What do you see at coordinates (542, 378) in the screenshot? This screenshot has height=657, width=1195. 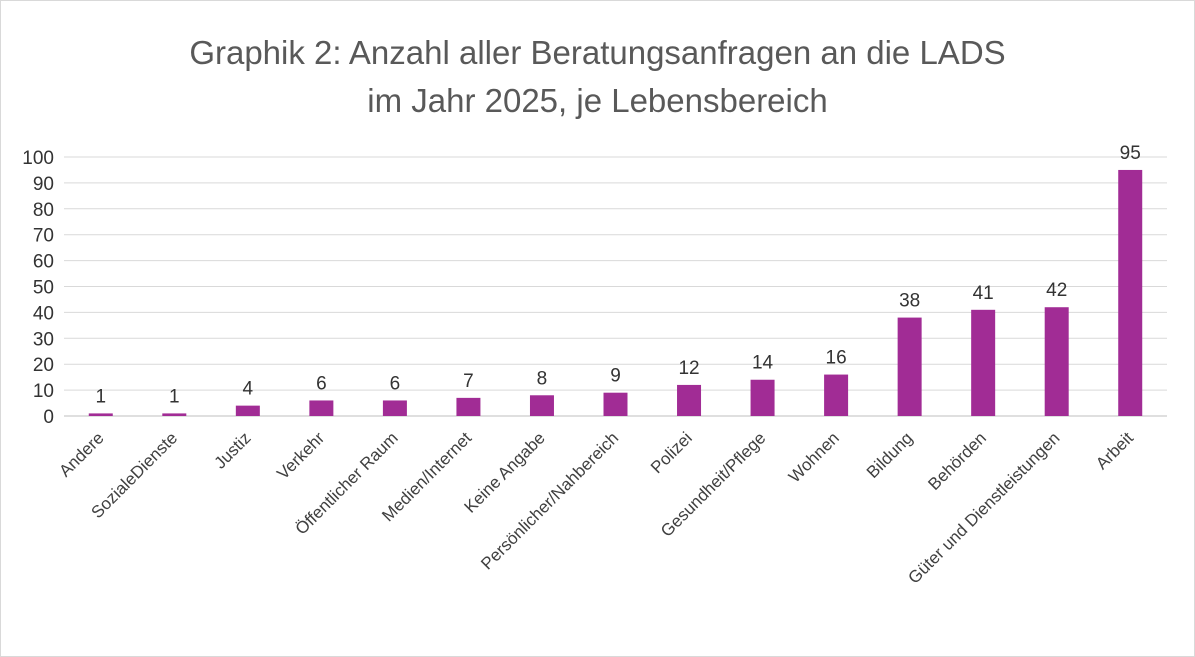 I see `data-label: 8` at bounding box center [542, 378].